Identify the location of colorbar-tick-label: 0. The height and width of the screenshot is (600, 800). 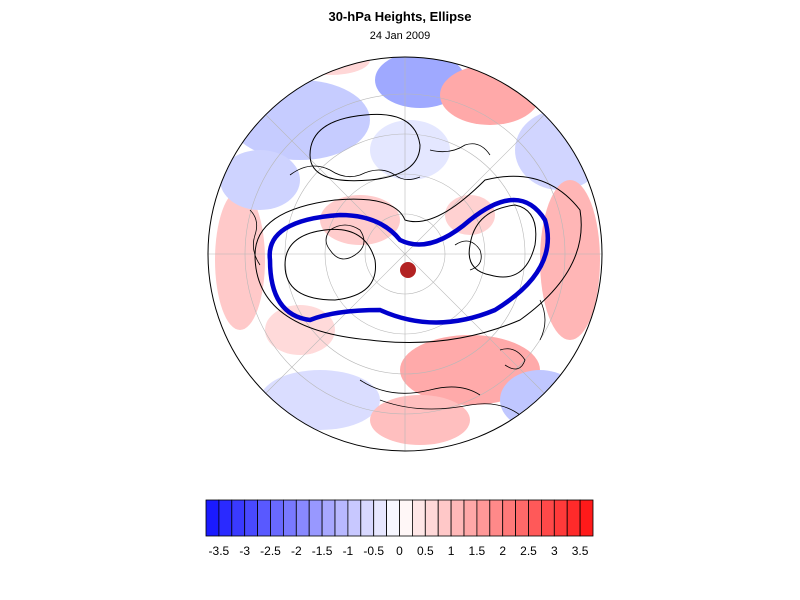
(399, 551).